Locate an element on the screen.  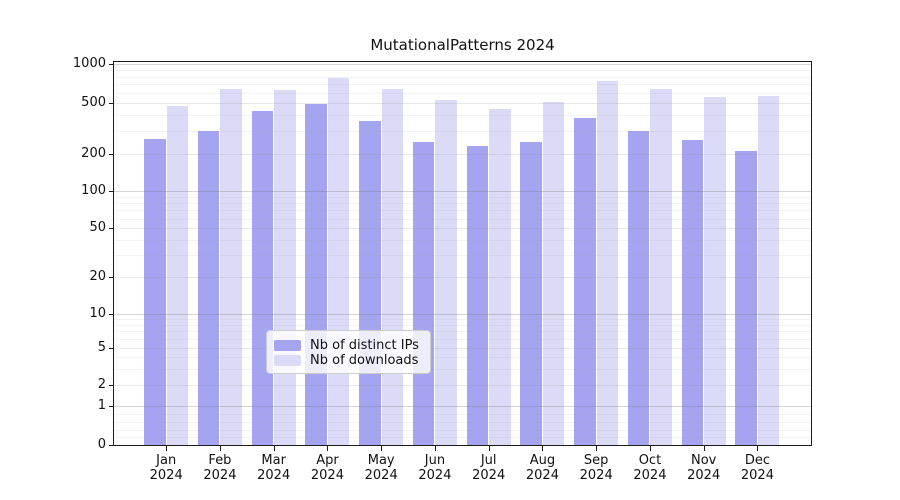
x-tick-mark-nov is located at coordinates (704, 448).